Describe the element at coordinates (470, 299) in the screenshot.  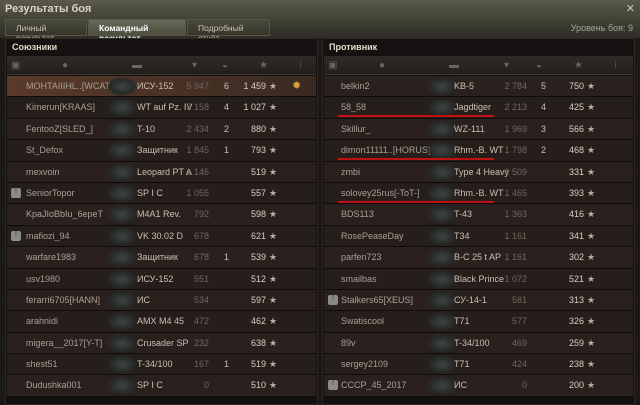
I see `tank-name: СУ-14-1` at that location.